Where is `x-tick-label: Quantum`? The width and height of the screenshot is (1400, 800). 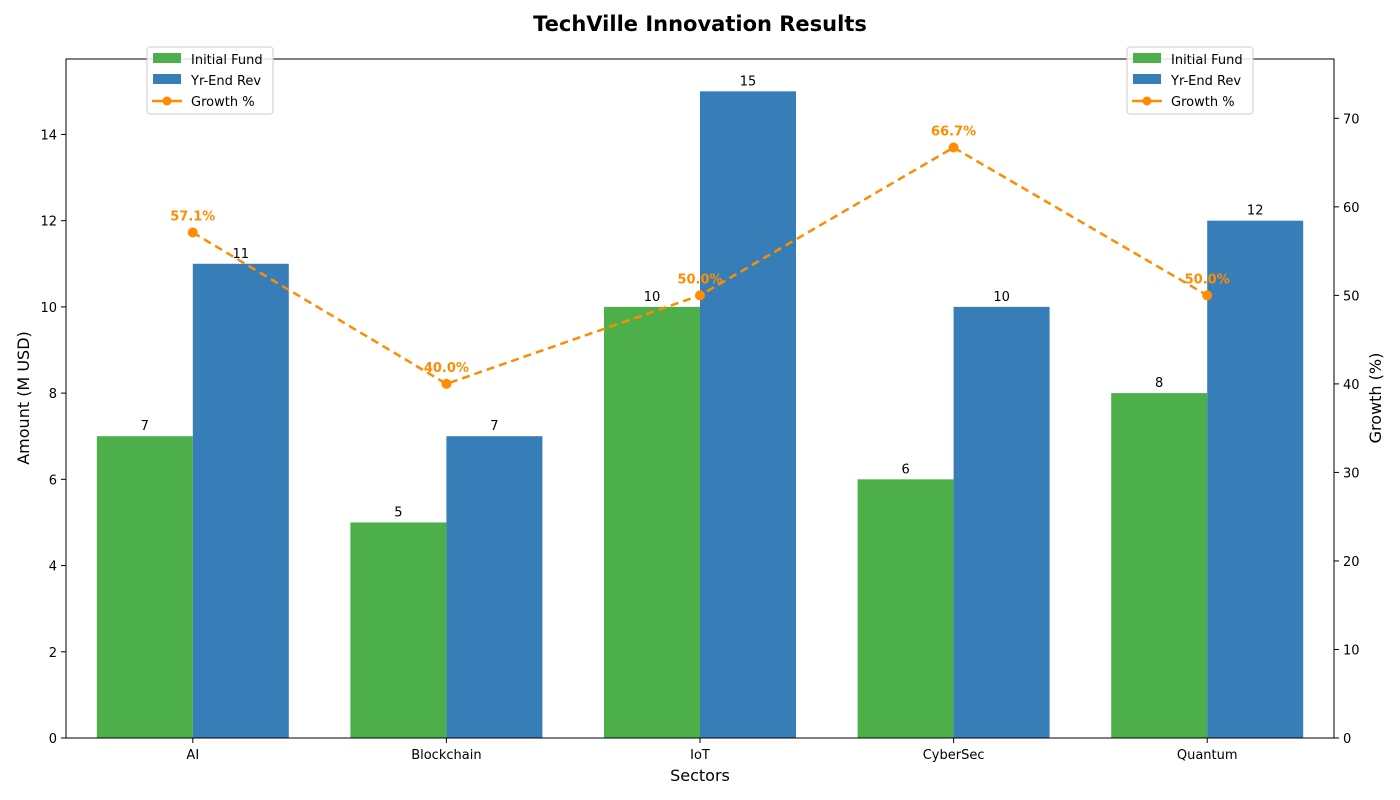 x-tick-label: Quantum is located at coordinates (1207, 755).